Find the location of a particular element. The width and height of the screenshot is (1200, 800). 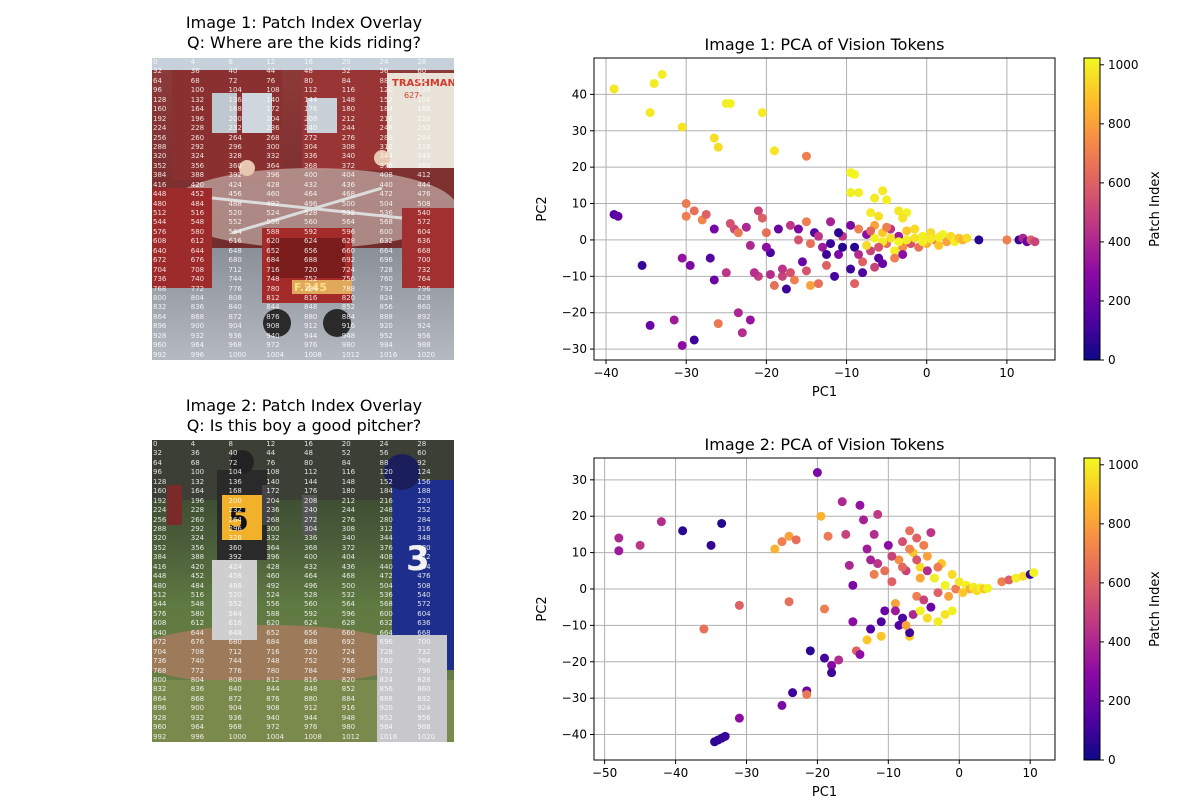

patch-index-label: 520 is located at coordinates (235, 213).